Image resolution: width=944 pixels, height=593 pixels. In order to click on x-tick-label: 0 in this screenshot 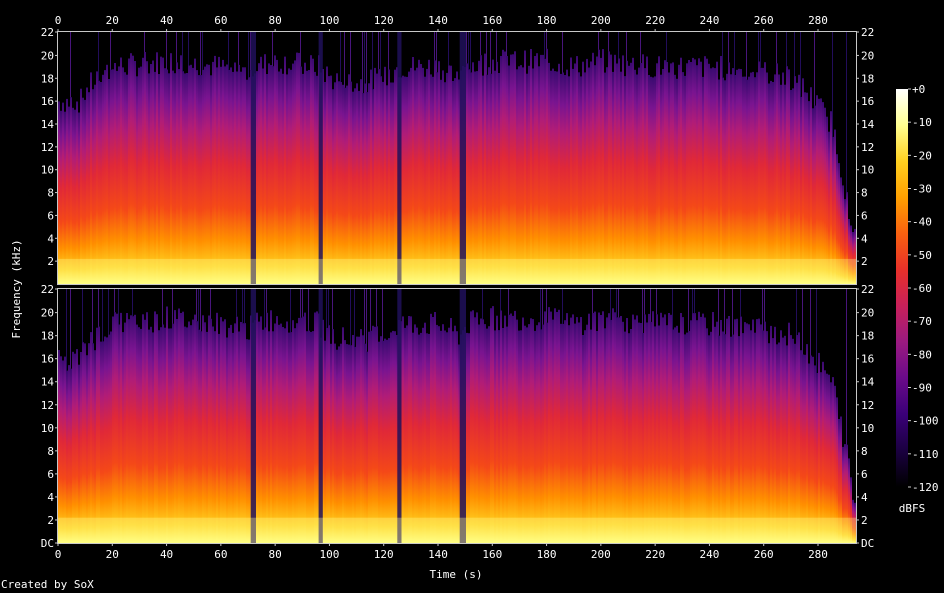, I will do `click(58, 20)`.